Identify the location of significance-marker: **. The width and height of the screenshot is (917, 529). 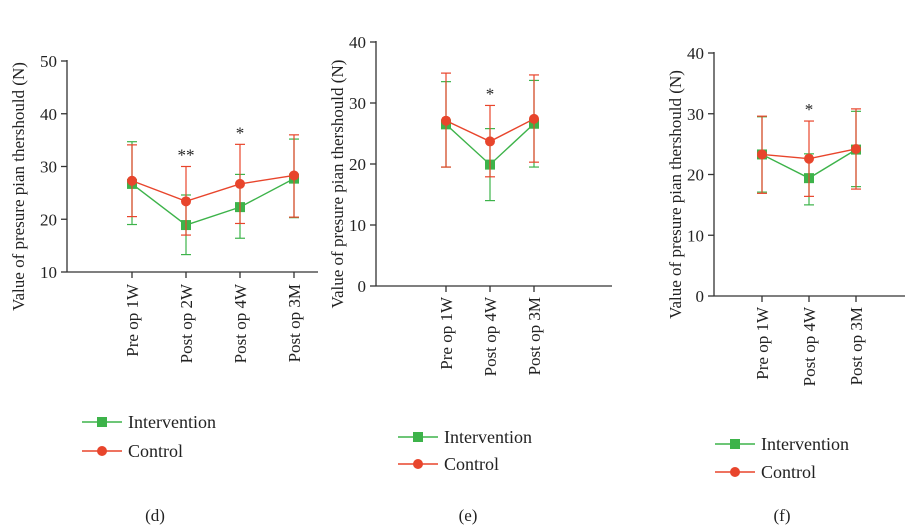
(186, 155).